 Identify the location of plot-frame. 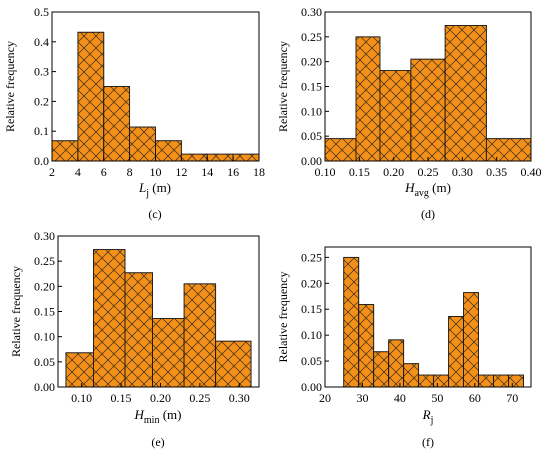
(428, 317).